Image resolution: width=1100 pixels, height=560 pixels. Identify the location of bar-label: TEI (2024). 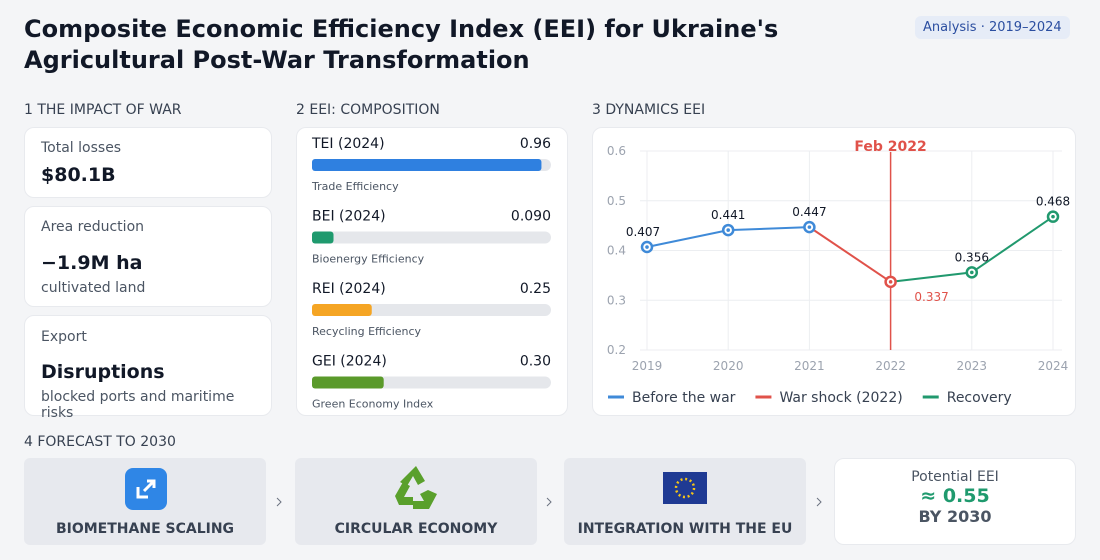
(348, 144).